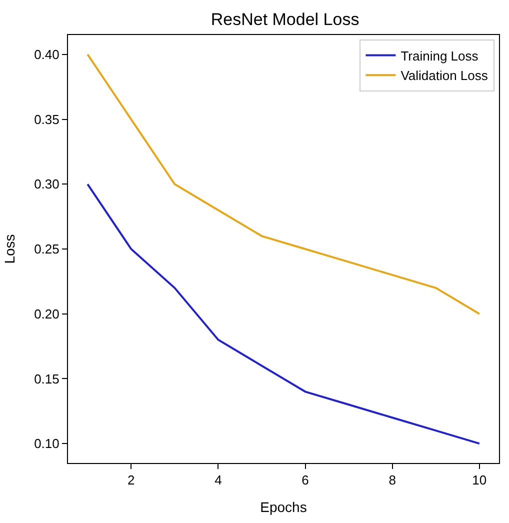 This screenshot has height=523, width=509. What do you see at coordinates (47, 378) in the screenshot?
I see `y-tick-label: 0.15` at bounding box center [47, 378].